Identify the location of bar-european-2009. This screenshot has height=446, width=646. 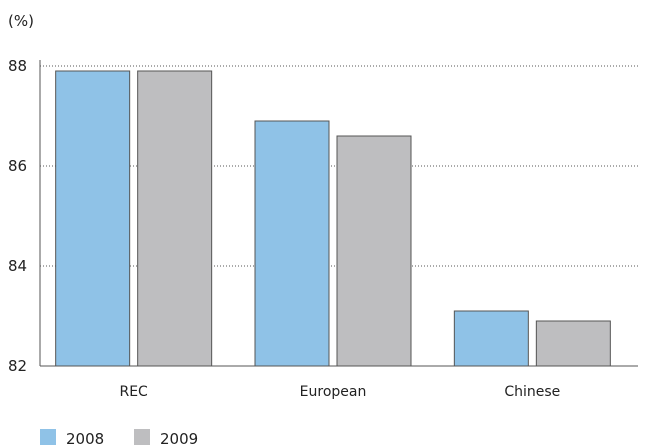
(374, 251).